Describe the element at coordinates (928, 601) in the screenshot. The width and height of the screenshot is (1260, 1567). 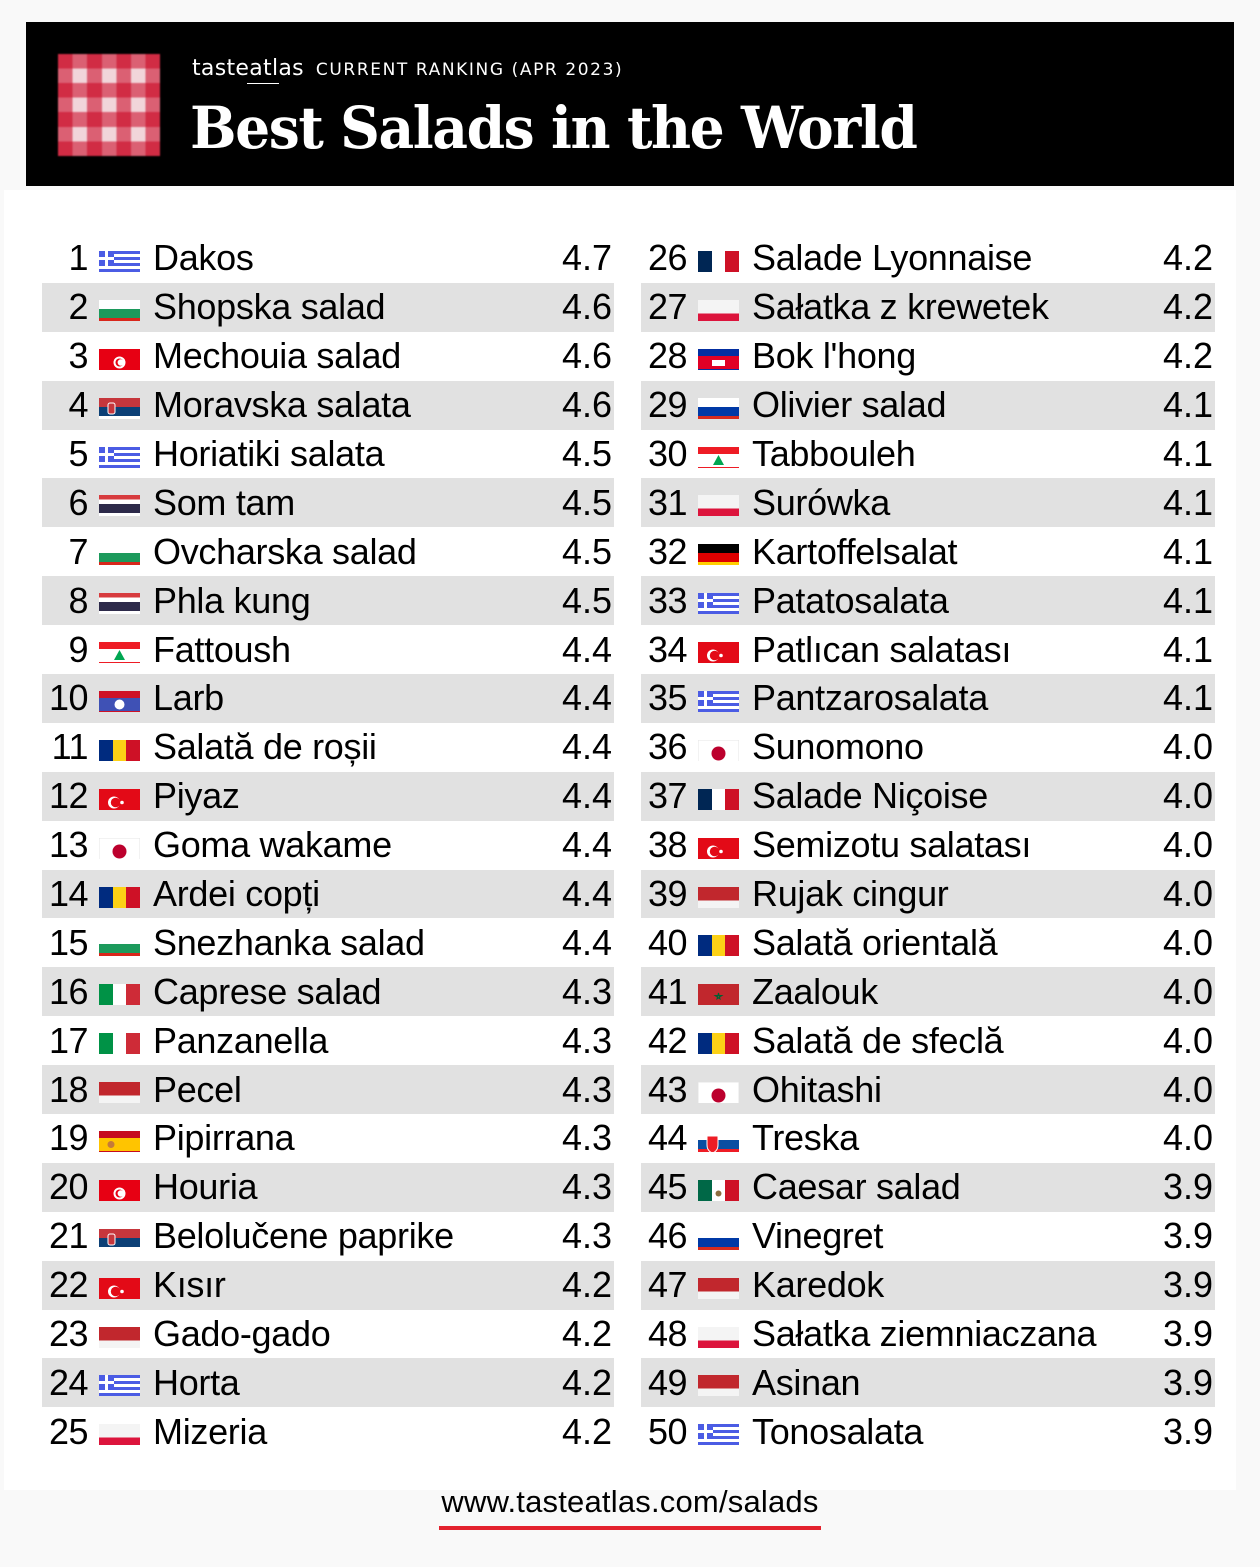
I see `ranking-row: 33 Patatosalata 4.1` at that location.